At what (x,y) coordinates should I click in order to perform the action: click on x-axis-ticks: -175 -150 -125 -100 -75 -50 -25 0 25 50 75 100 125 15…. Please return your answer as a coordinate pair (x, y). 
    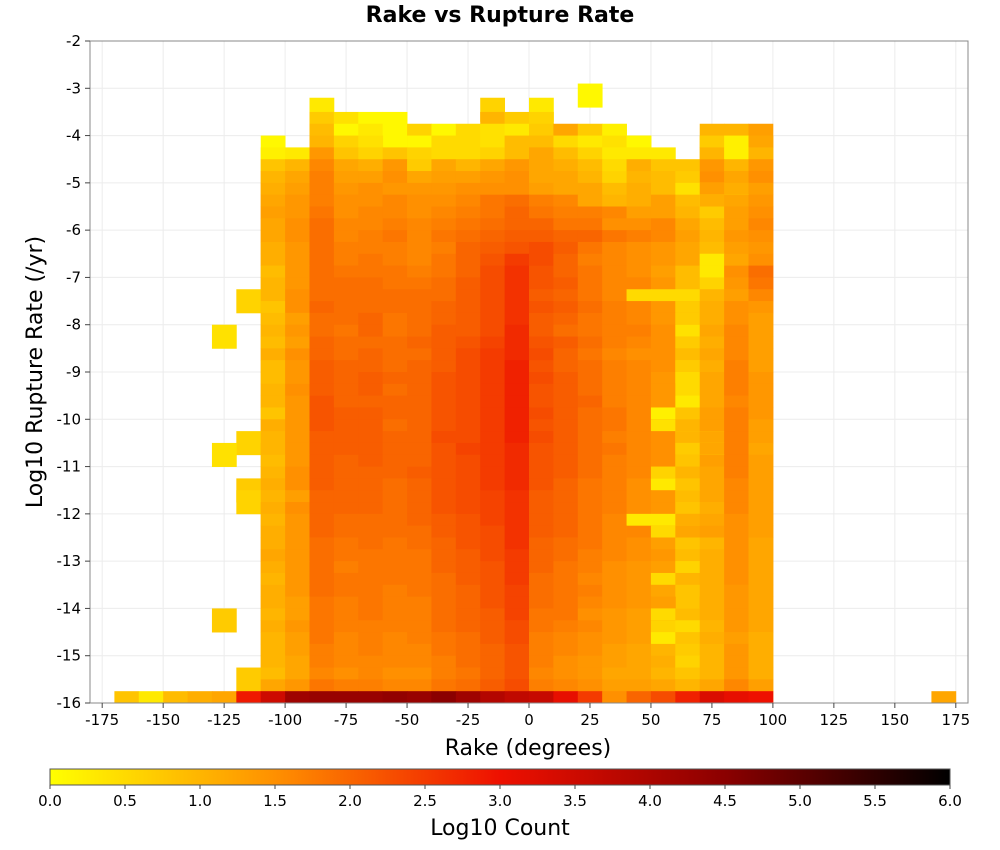
    Looking at the image, I should click on (527, 716).